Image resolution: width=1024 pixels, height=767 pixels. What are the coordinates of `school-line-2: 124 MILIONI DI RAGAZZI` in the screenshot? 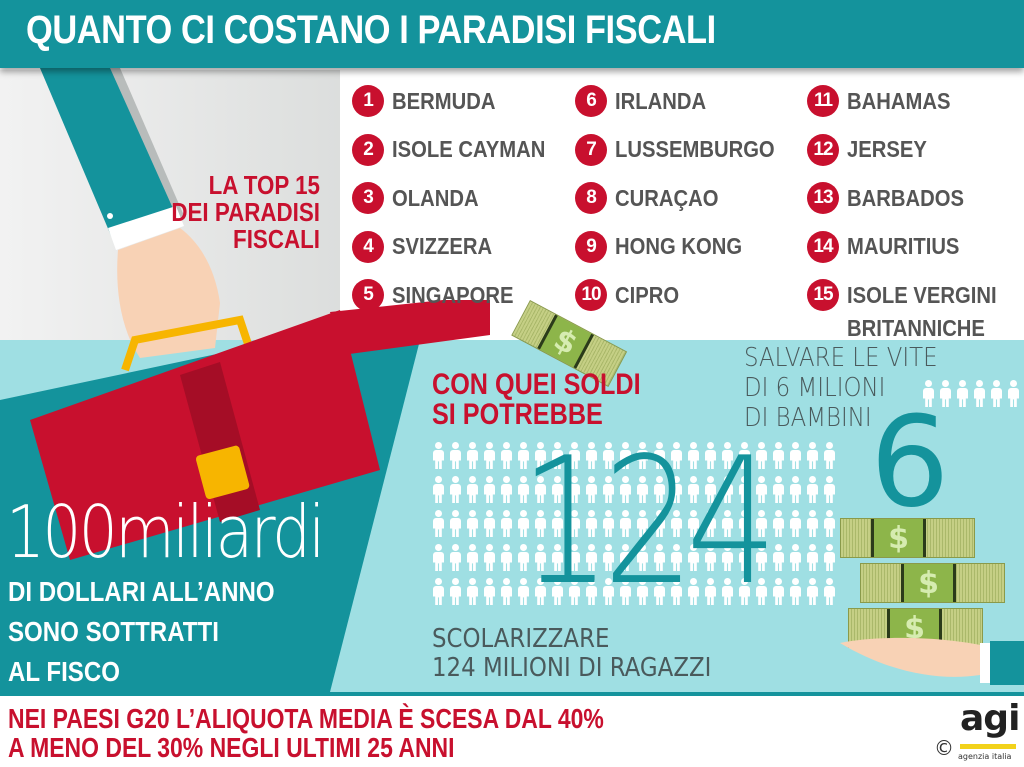 It's located at (572, 668).